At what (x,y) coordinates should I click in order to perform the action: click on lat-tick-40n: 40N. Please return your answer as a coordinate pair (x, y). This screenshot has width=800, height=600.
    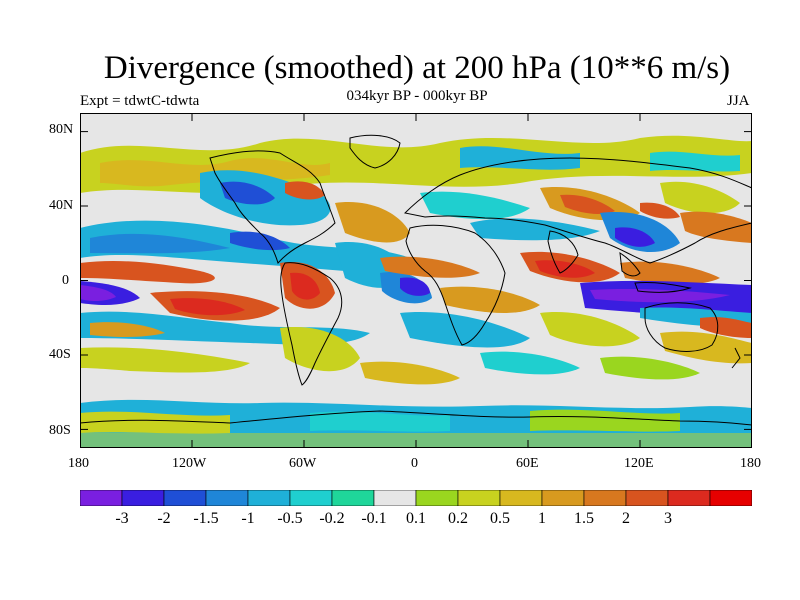
    Looking at the image, I should click on (61, 205).